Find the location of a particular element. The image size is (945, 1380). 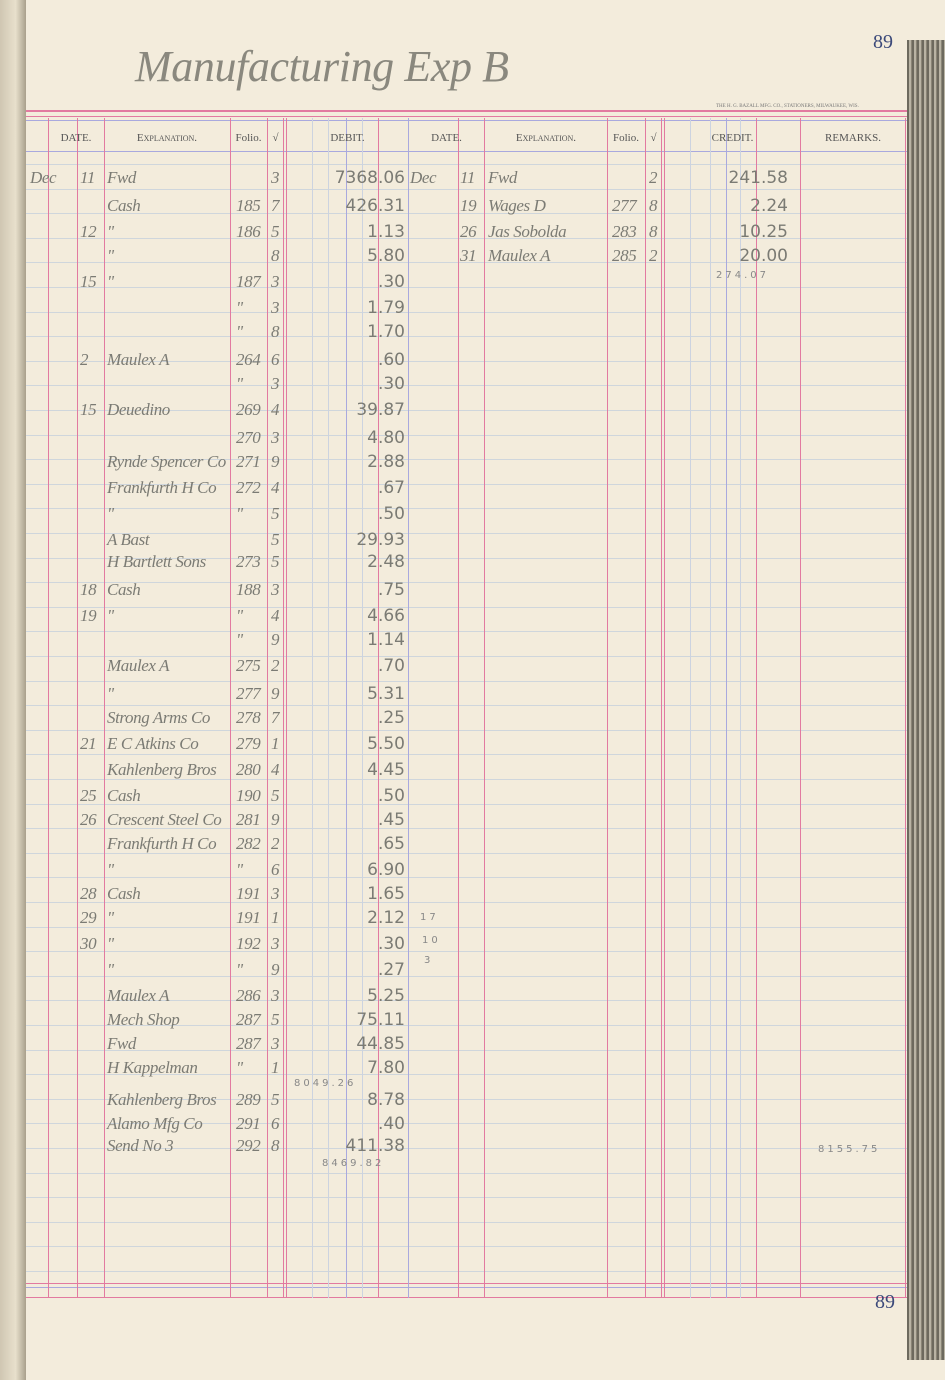

entry-explanation: Alamo Mfg Co is located at coordinates (155, 1123).